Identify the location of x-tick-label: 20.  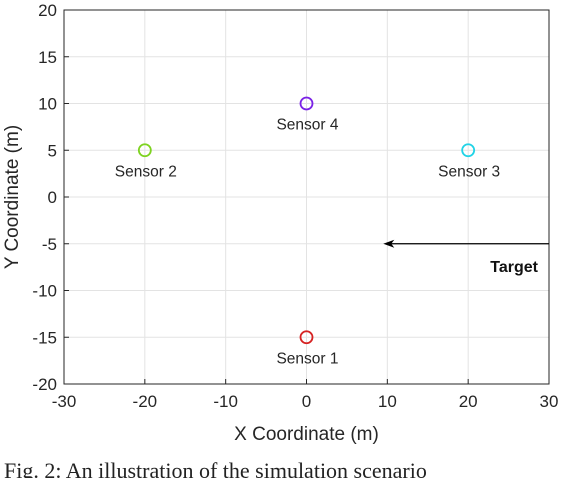
(468, 401).